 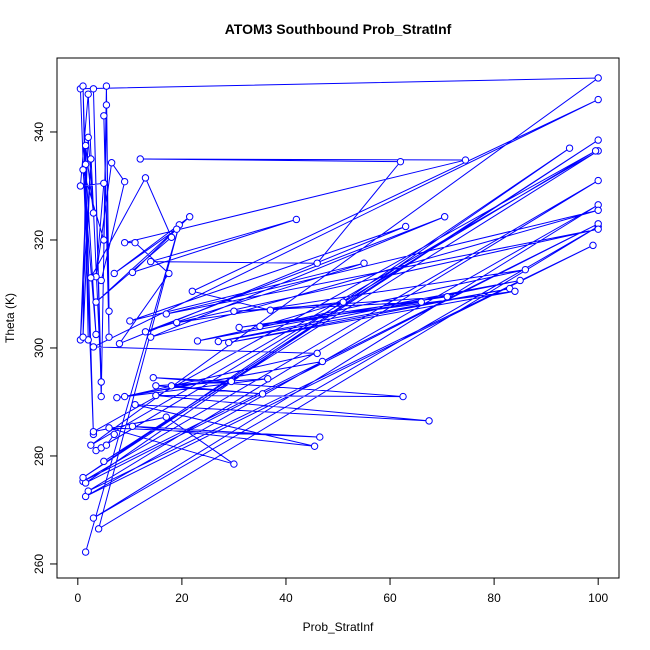 I want to click on x-tick-label: 0, so click(x=77, y=598).